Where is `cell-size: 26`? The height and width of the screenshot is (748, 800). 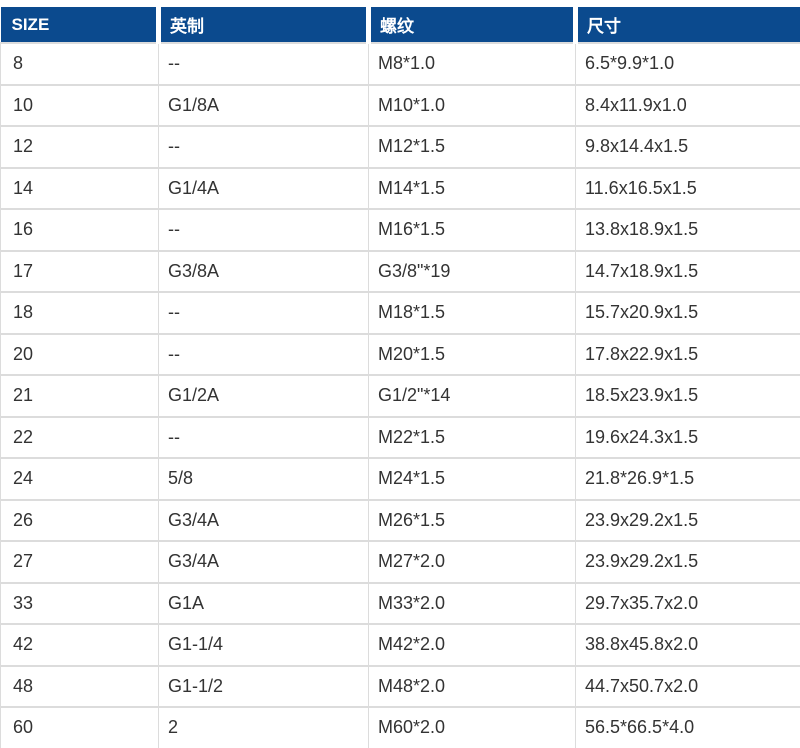
cell-size: 26 is located at coordinates (79, 520).